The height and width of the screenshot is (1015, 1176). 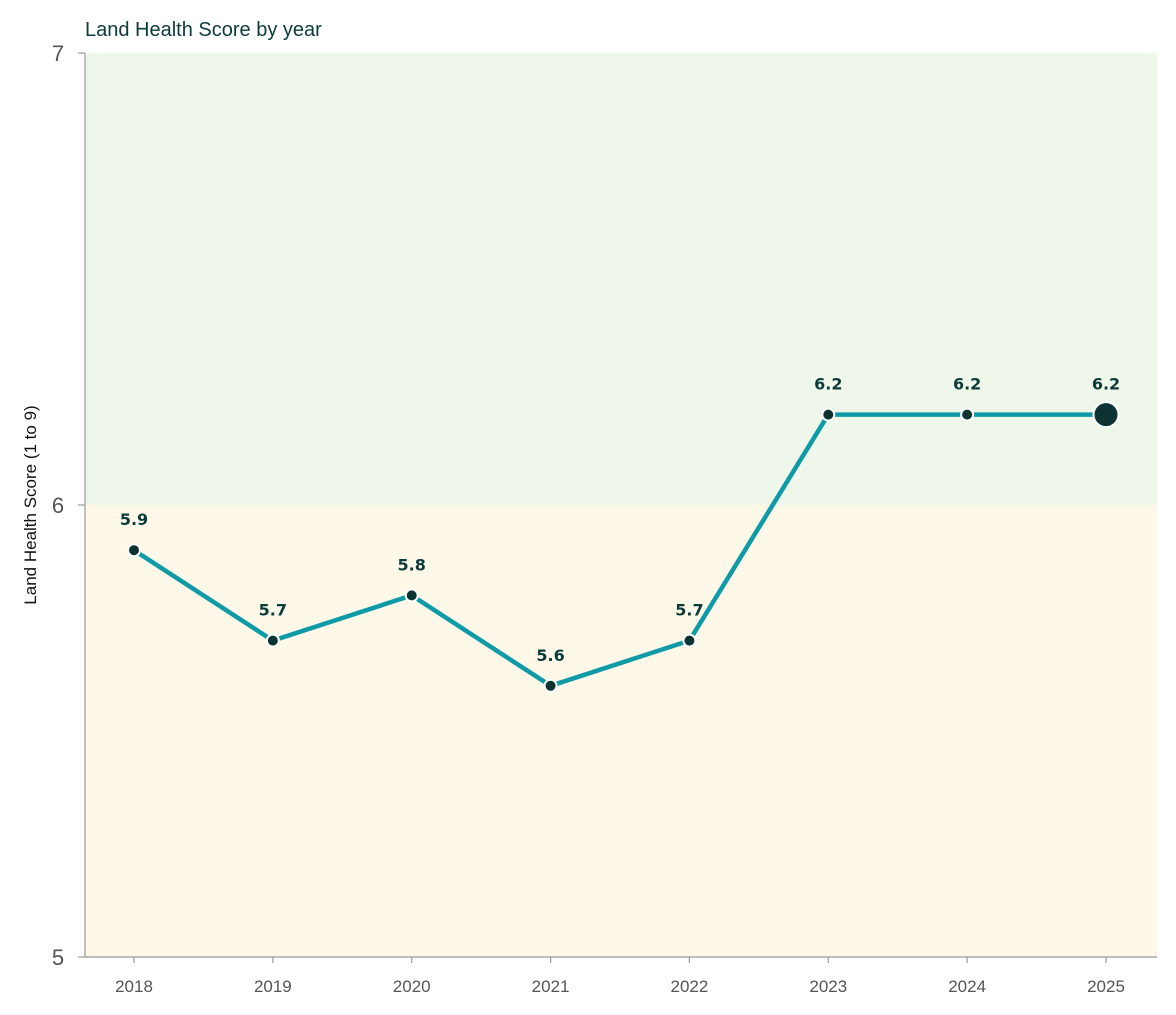 What do you see at coordinates (273, 986) in the screenshot?
I see `x-tick-label-2019: 2019` at bounding box center [273, 986].